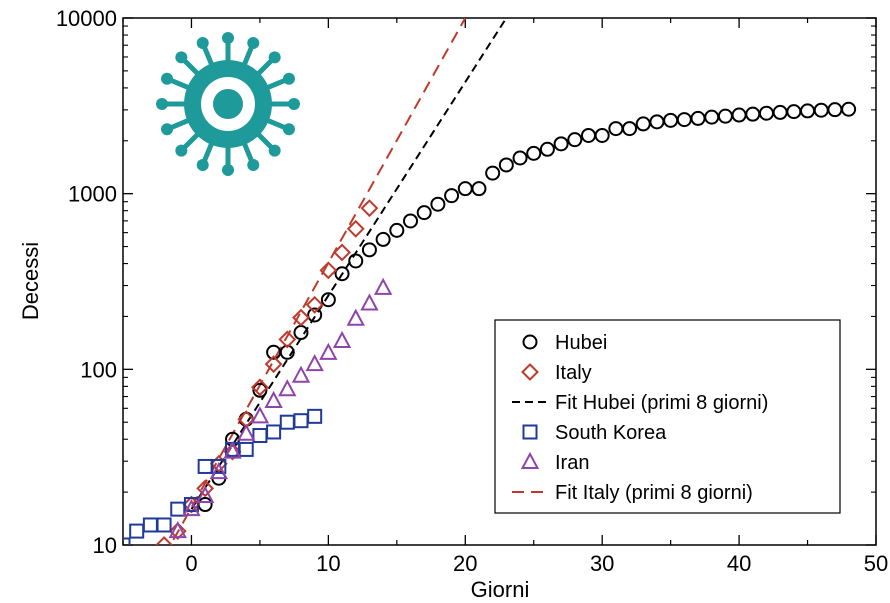  I want to click on legend-marker-iran, so click(530, 460).